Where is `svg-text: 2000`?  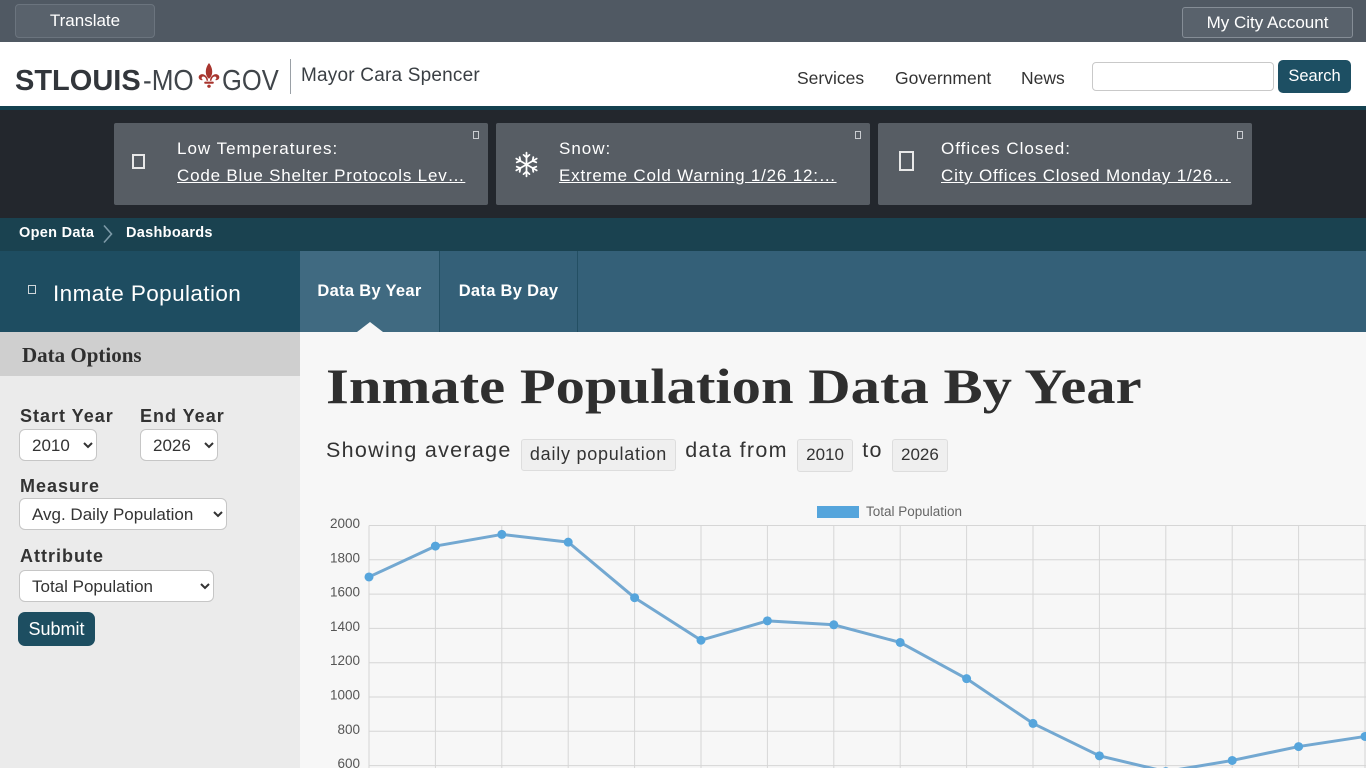 svg-text: 2000 is located at coordinates (345, 523).